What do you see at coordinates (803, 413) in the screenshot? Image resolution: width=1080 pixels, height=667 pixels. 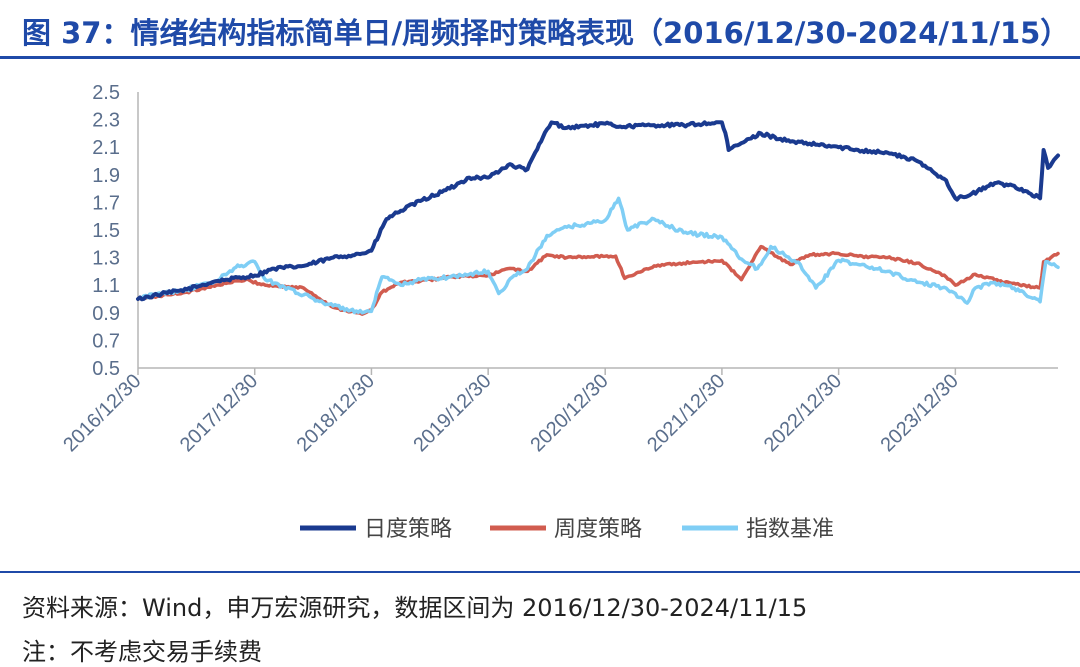 I see `x-tick-label: 2022/12/30` at bounding box center [803, 413].